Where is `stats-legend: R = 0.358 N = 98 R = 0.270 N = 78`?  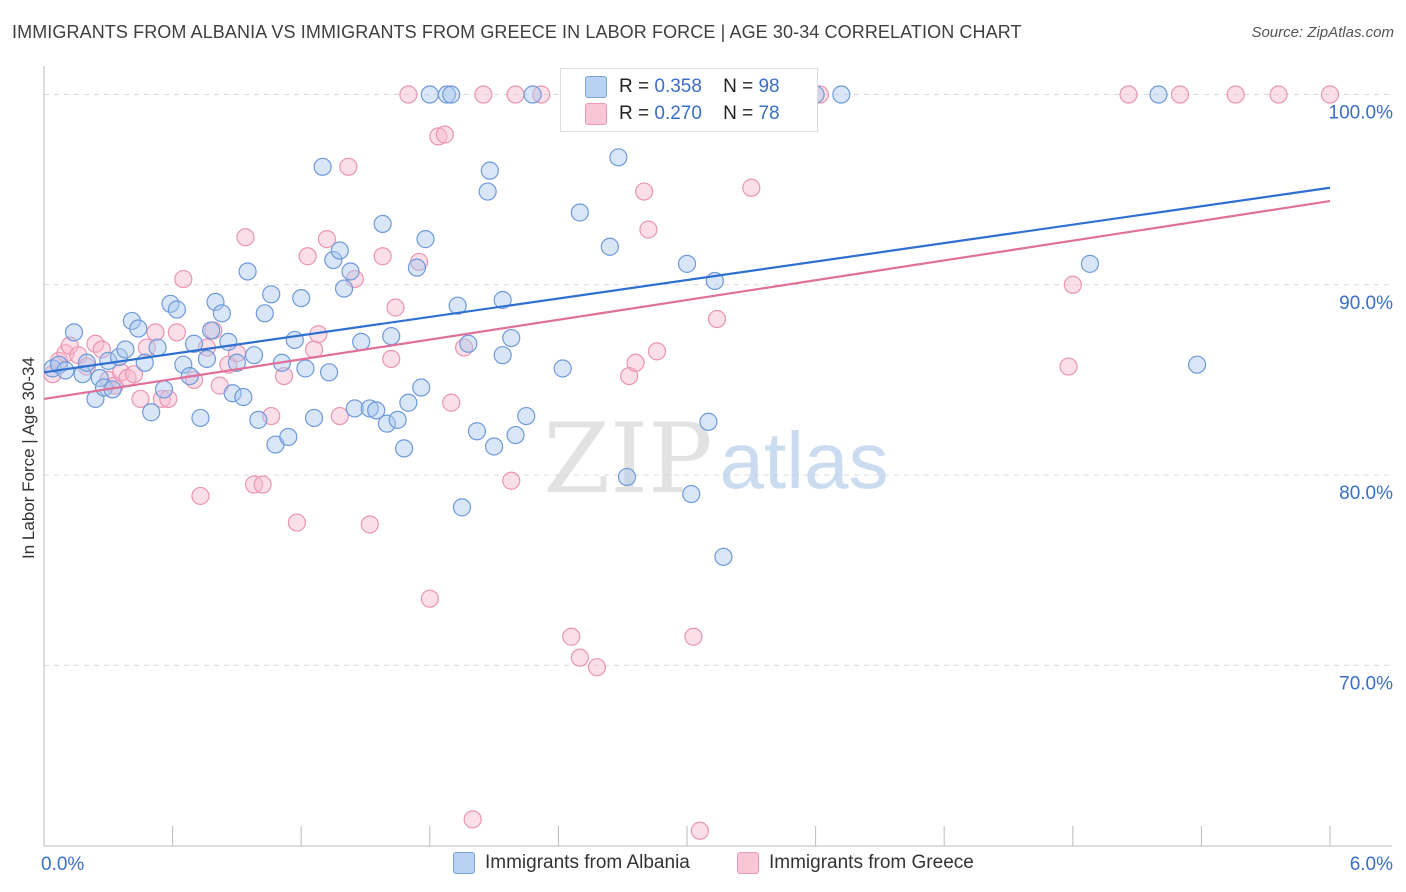 stats-legend: R = 0.358 N = 98 R = 0.270 N = 78 is located at coordinates (689, 100).